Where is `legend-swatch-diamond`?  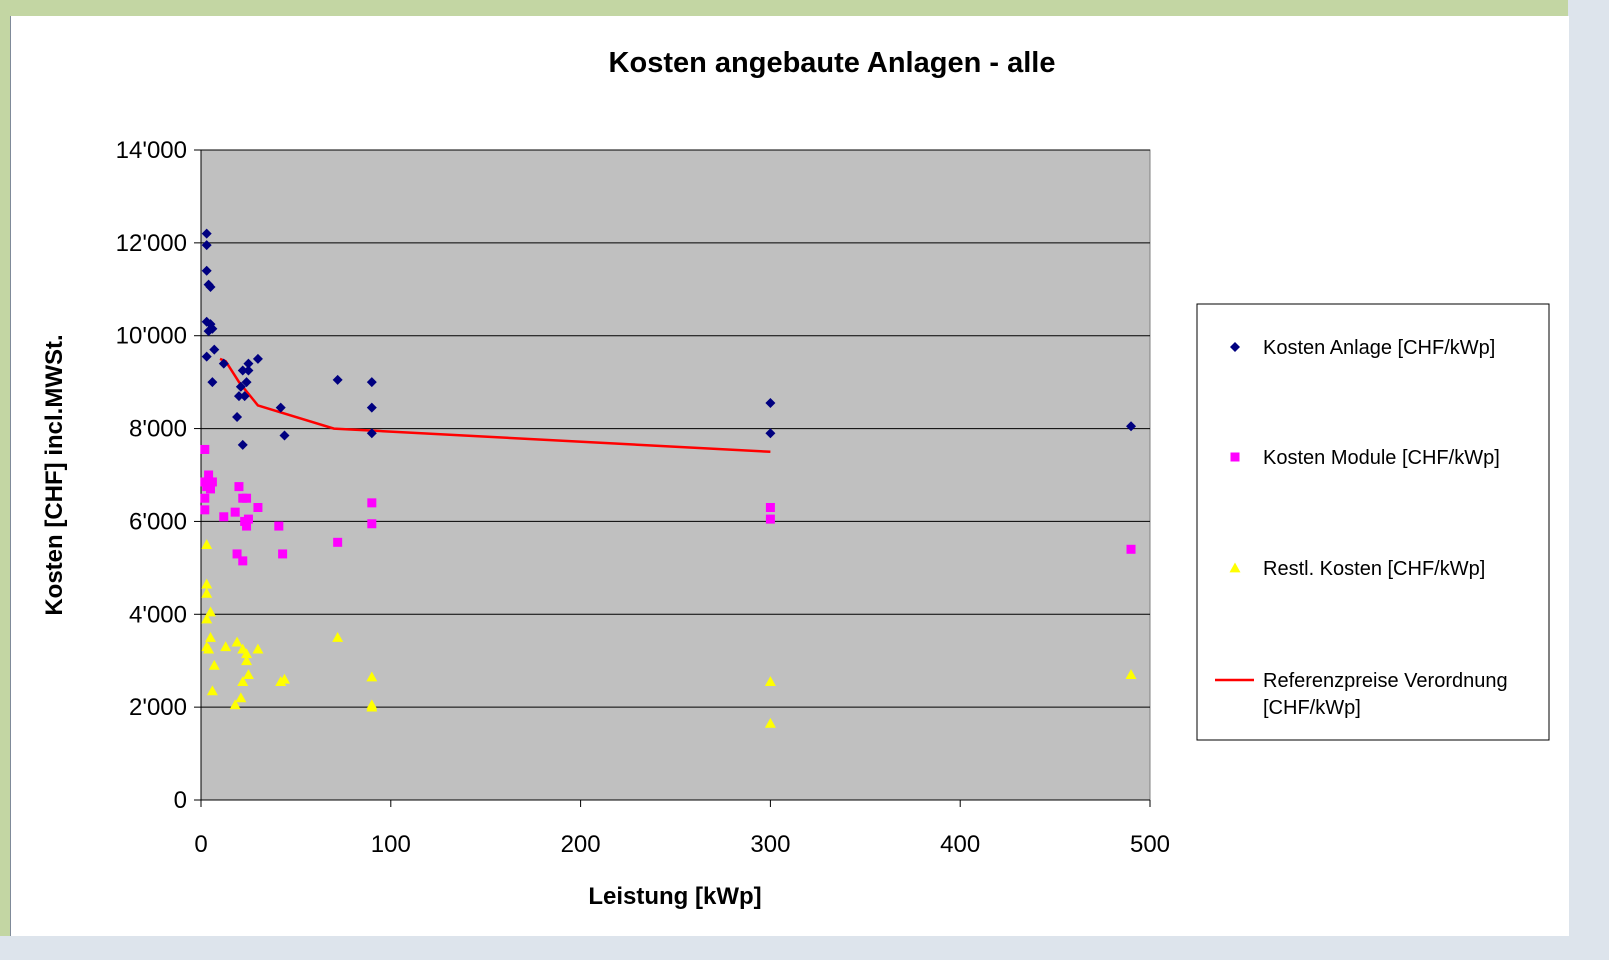
legend-swatch-diamond is located at coordinates (1235, 347).